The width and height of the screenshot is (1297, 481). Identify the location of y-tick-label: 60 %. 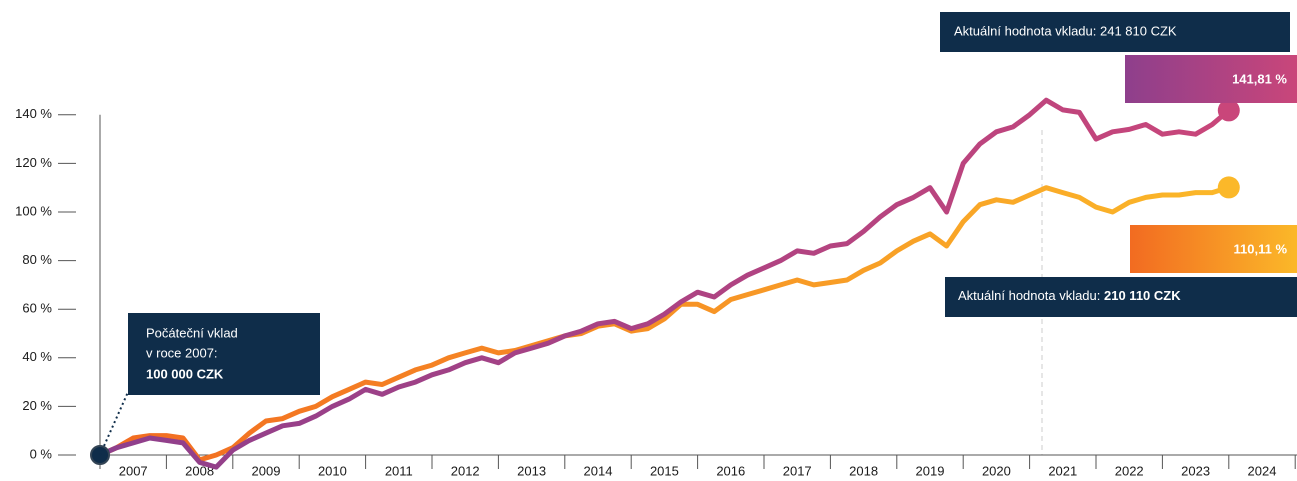
(37, 308).